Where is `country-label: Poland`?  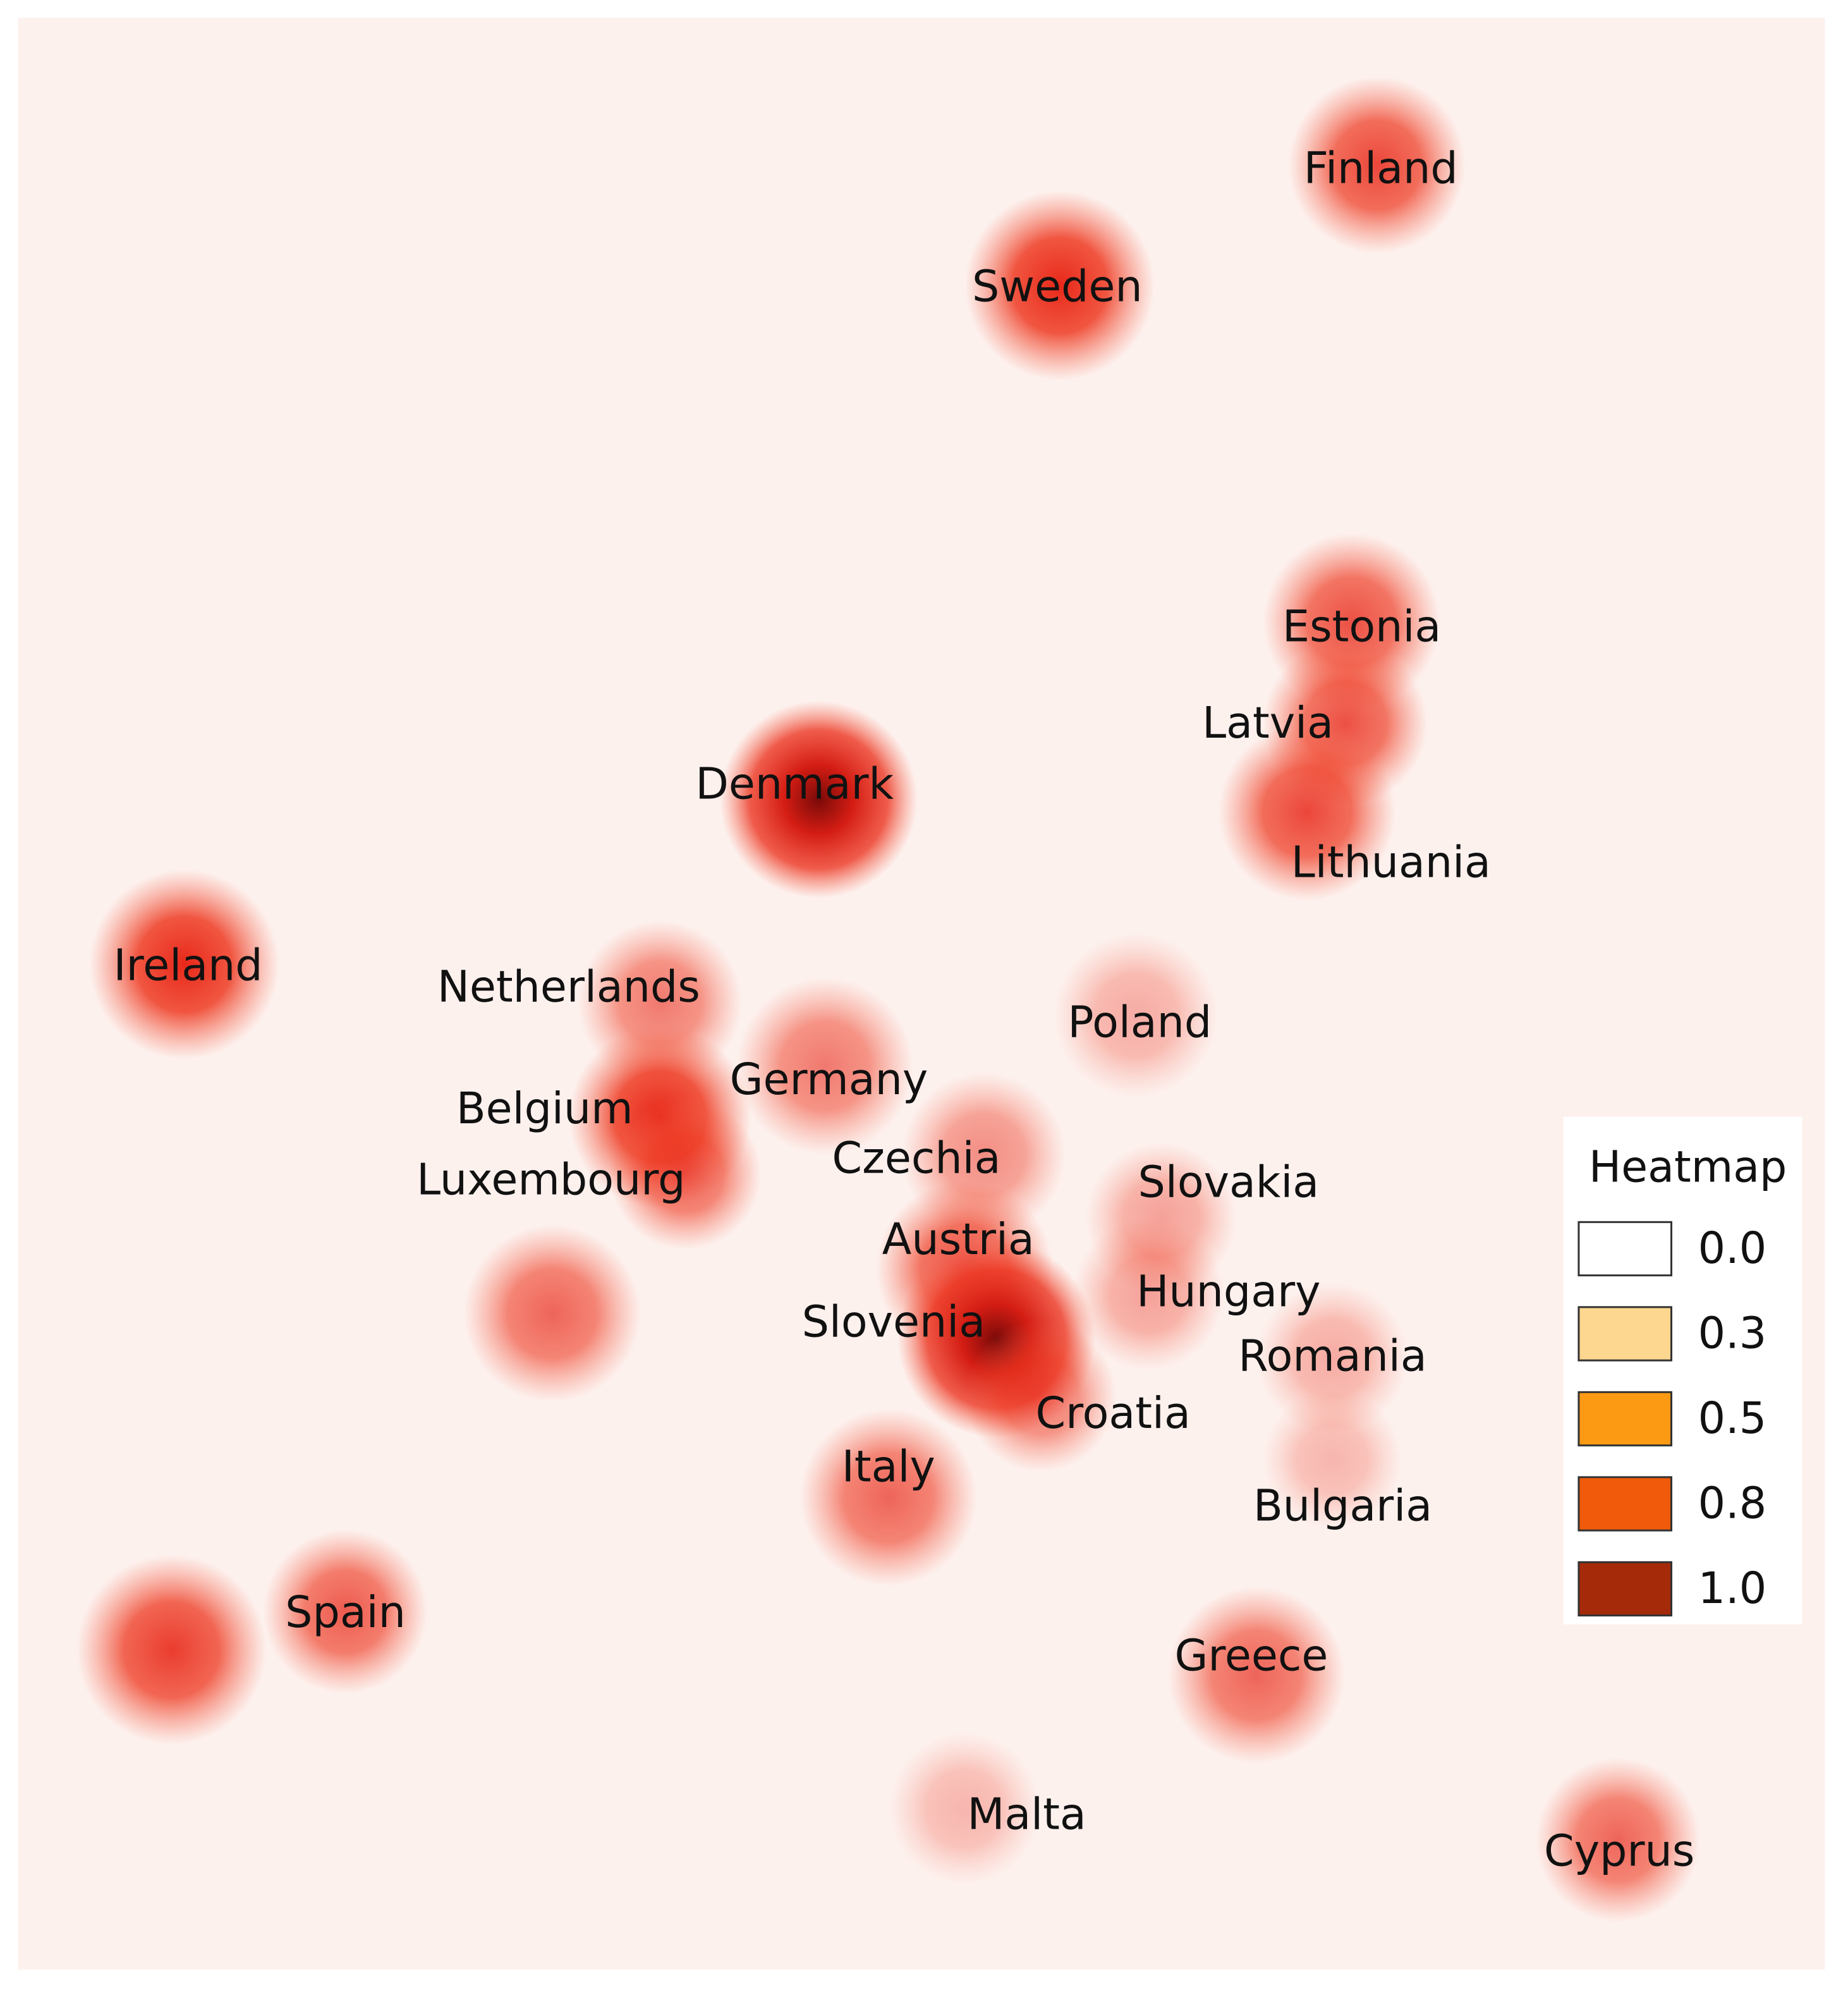
country-label: Poland is located at coordinates (1139, 1023).